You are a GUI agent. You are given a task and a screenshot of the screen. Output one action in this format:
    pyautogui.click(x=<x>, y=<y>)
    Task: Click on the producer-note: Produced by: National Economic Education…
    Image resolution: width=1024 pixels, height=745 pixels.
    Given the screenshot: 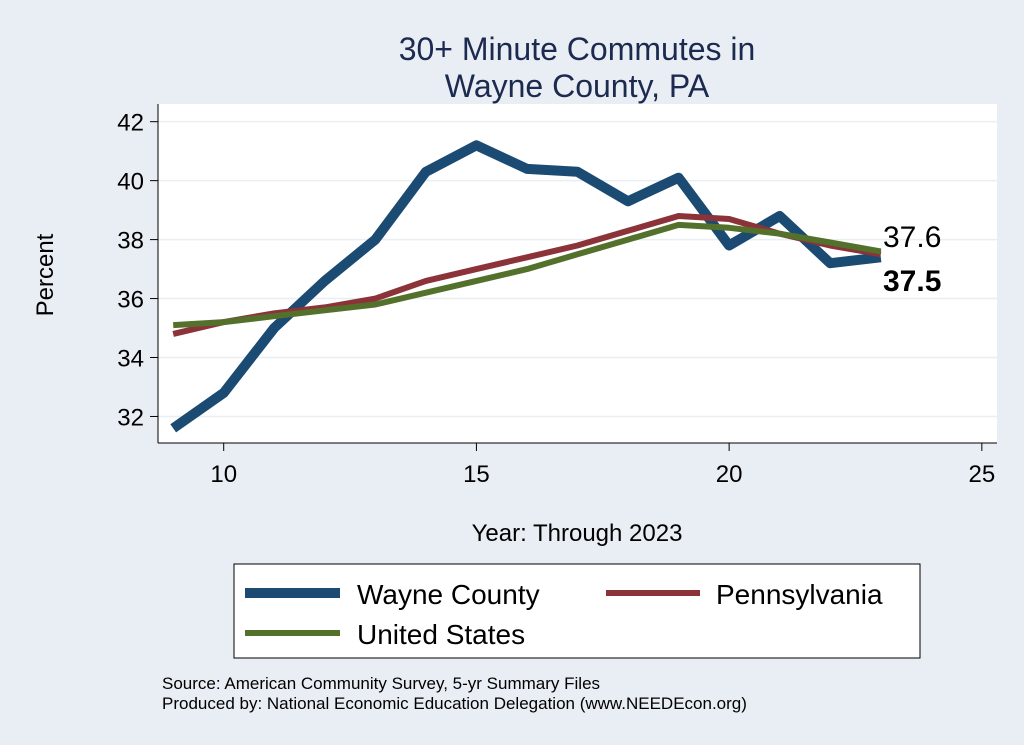 What is the action you would take?
    pyautogui.click(x=454, y=703)
    